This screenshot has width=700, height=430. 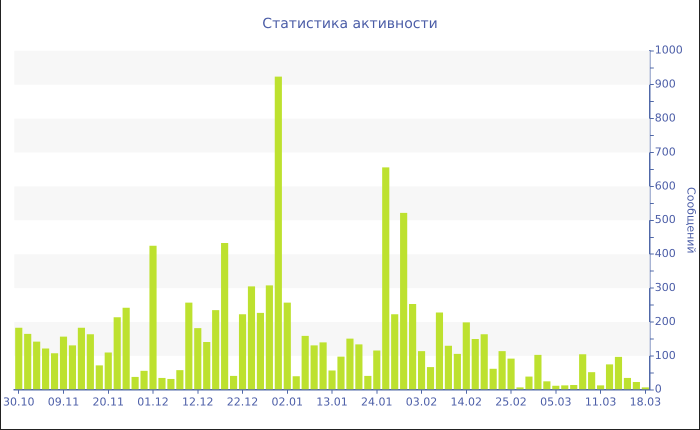 What do you see at coordinates (646, 401) in the screenshot?
I see `x-tick-label: 18.03` at bounding box center [646, 401].